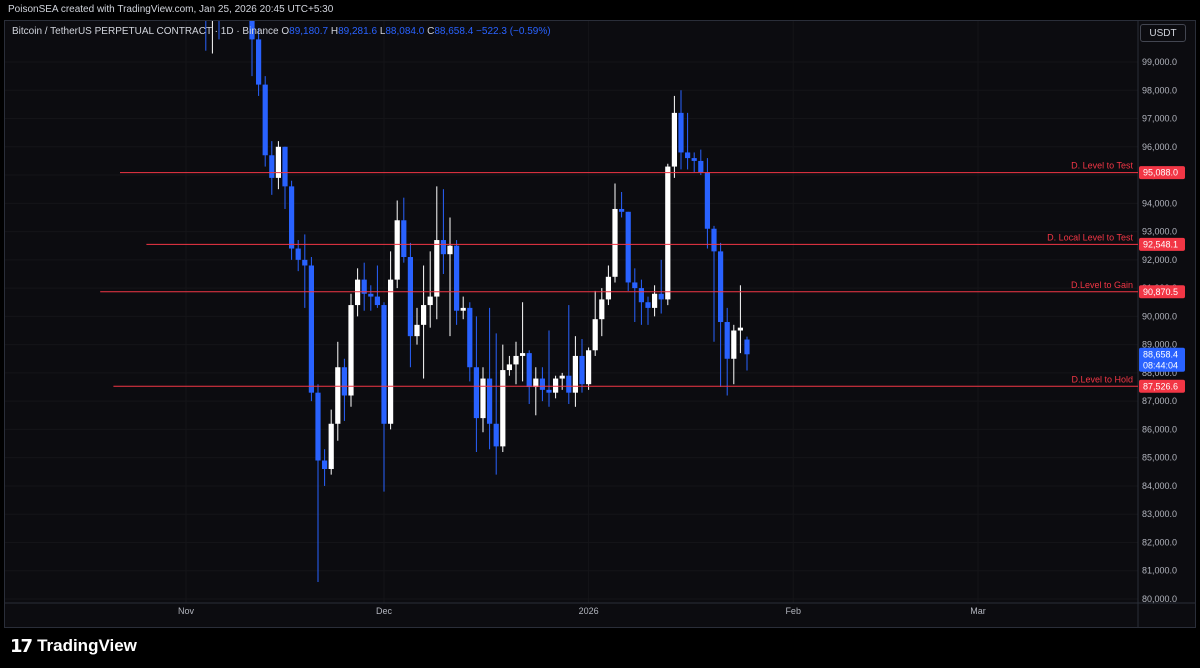 The width and height of the screenshot is (1200, 668). What do you see at coordinates (1159, 90) in the screenshot?
I see `y-tick-label: 98,000.0` at bounding box center [1159, 90].